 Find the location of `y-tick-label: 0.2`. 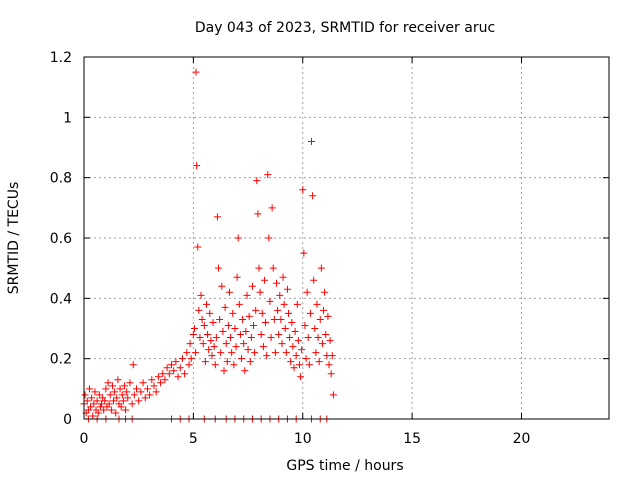

y-tick-label: 0.2 is located at coordinates (61, 360).